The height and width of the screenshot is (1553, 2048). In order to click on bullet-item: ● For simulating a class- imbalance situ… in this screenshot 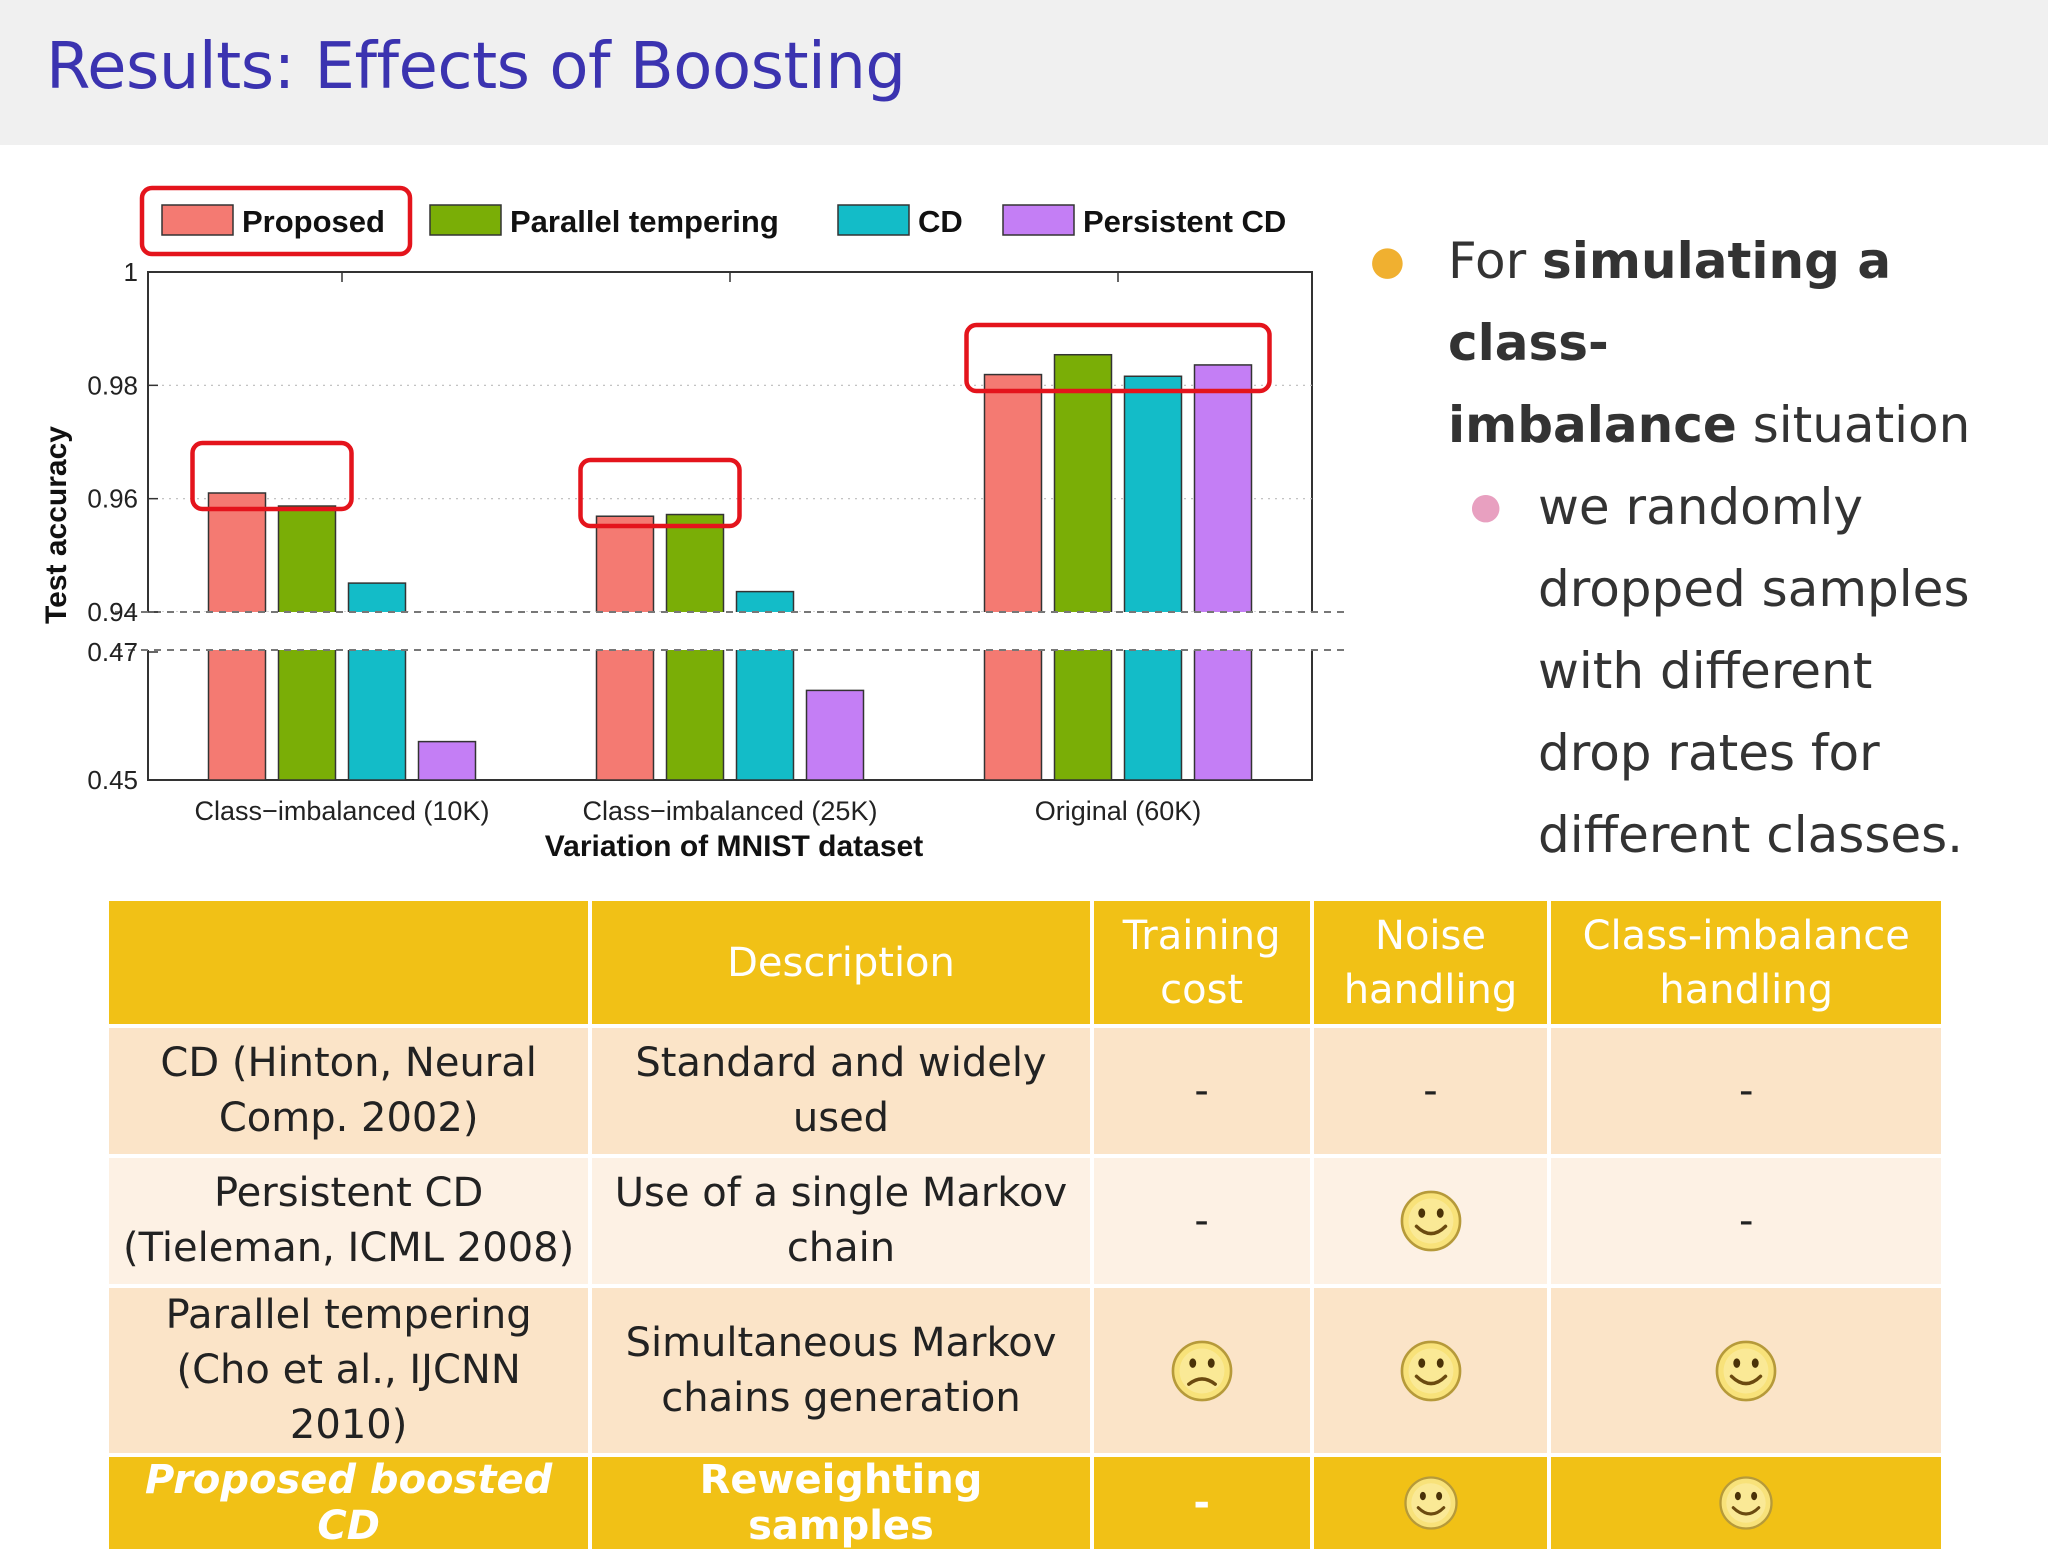, I will do `click(1690, 343)`.